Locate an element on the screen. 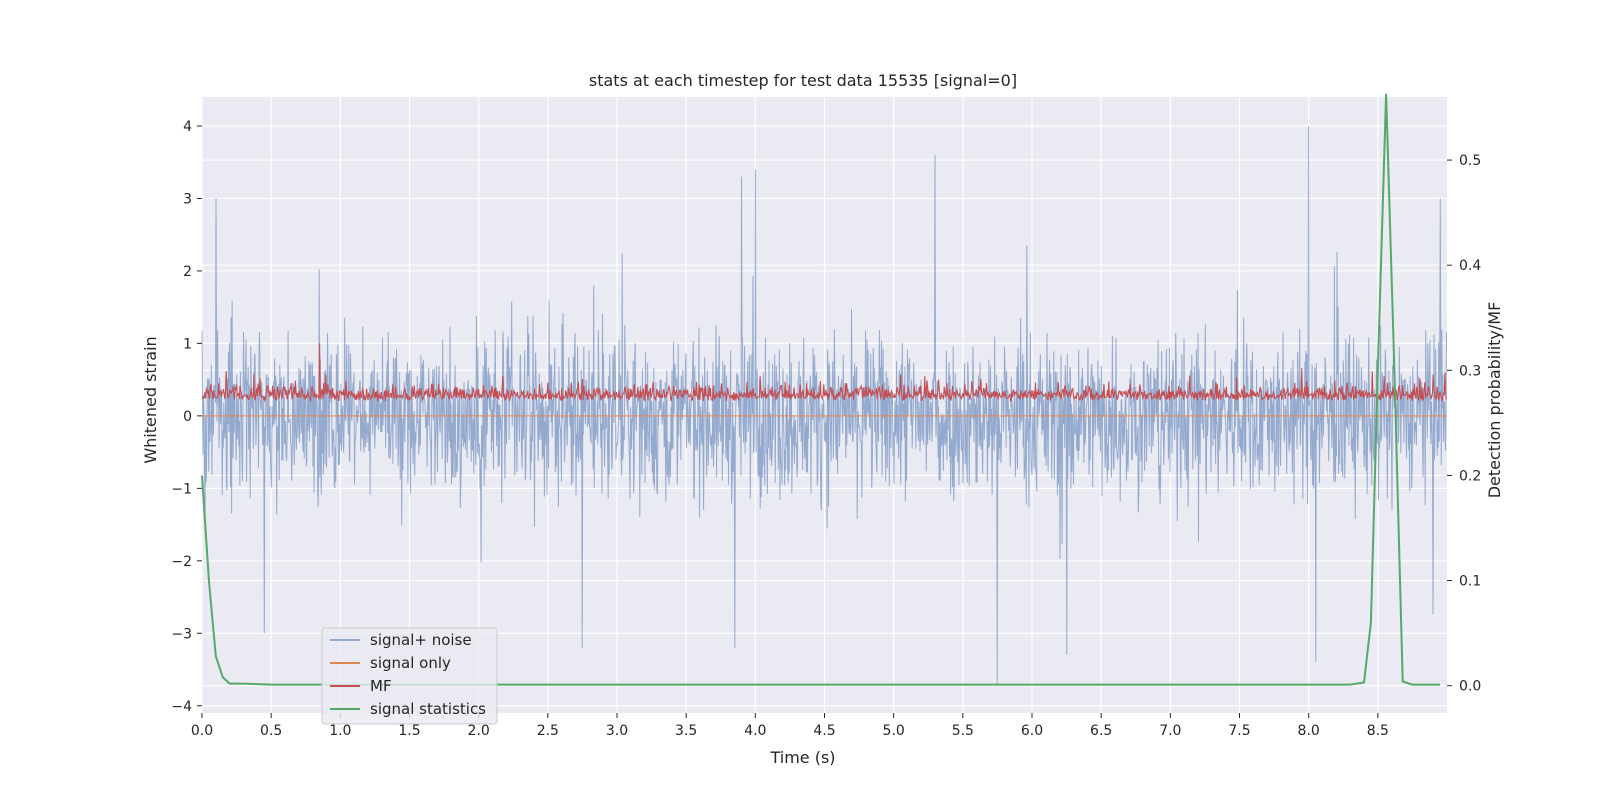 This screenshot has height=800, width=1600. x-tick-label: 4.0 is located at coordinates (755, 731).